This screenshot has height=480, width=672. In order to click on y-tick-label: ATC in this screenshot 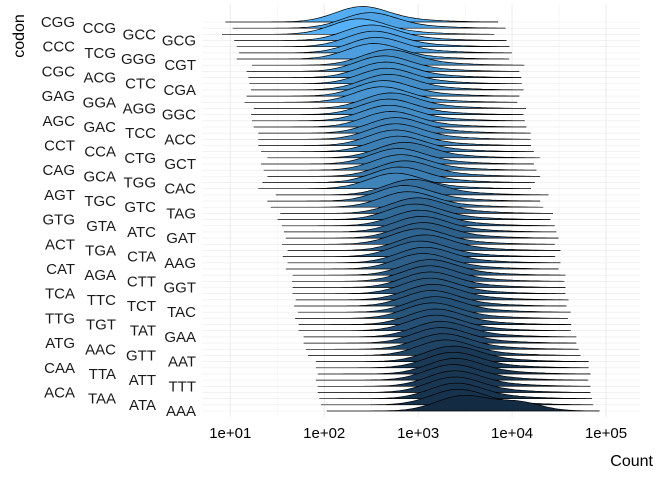, I will do `click(141, 232)`.